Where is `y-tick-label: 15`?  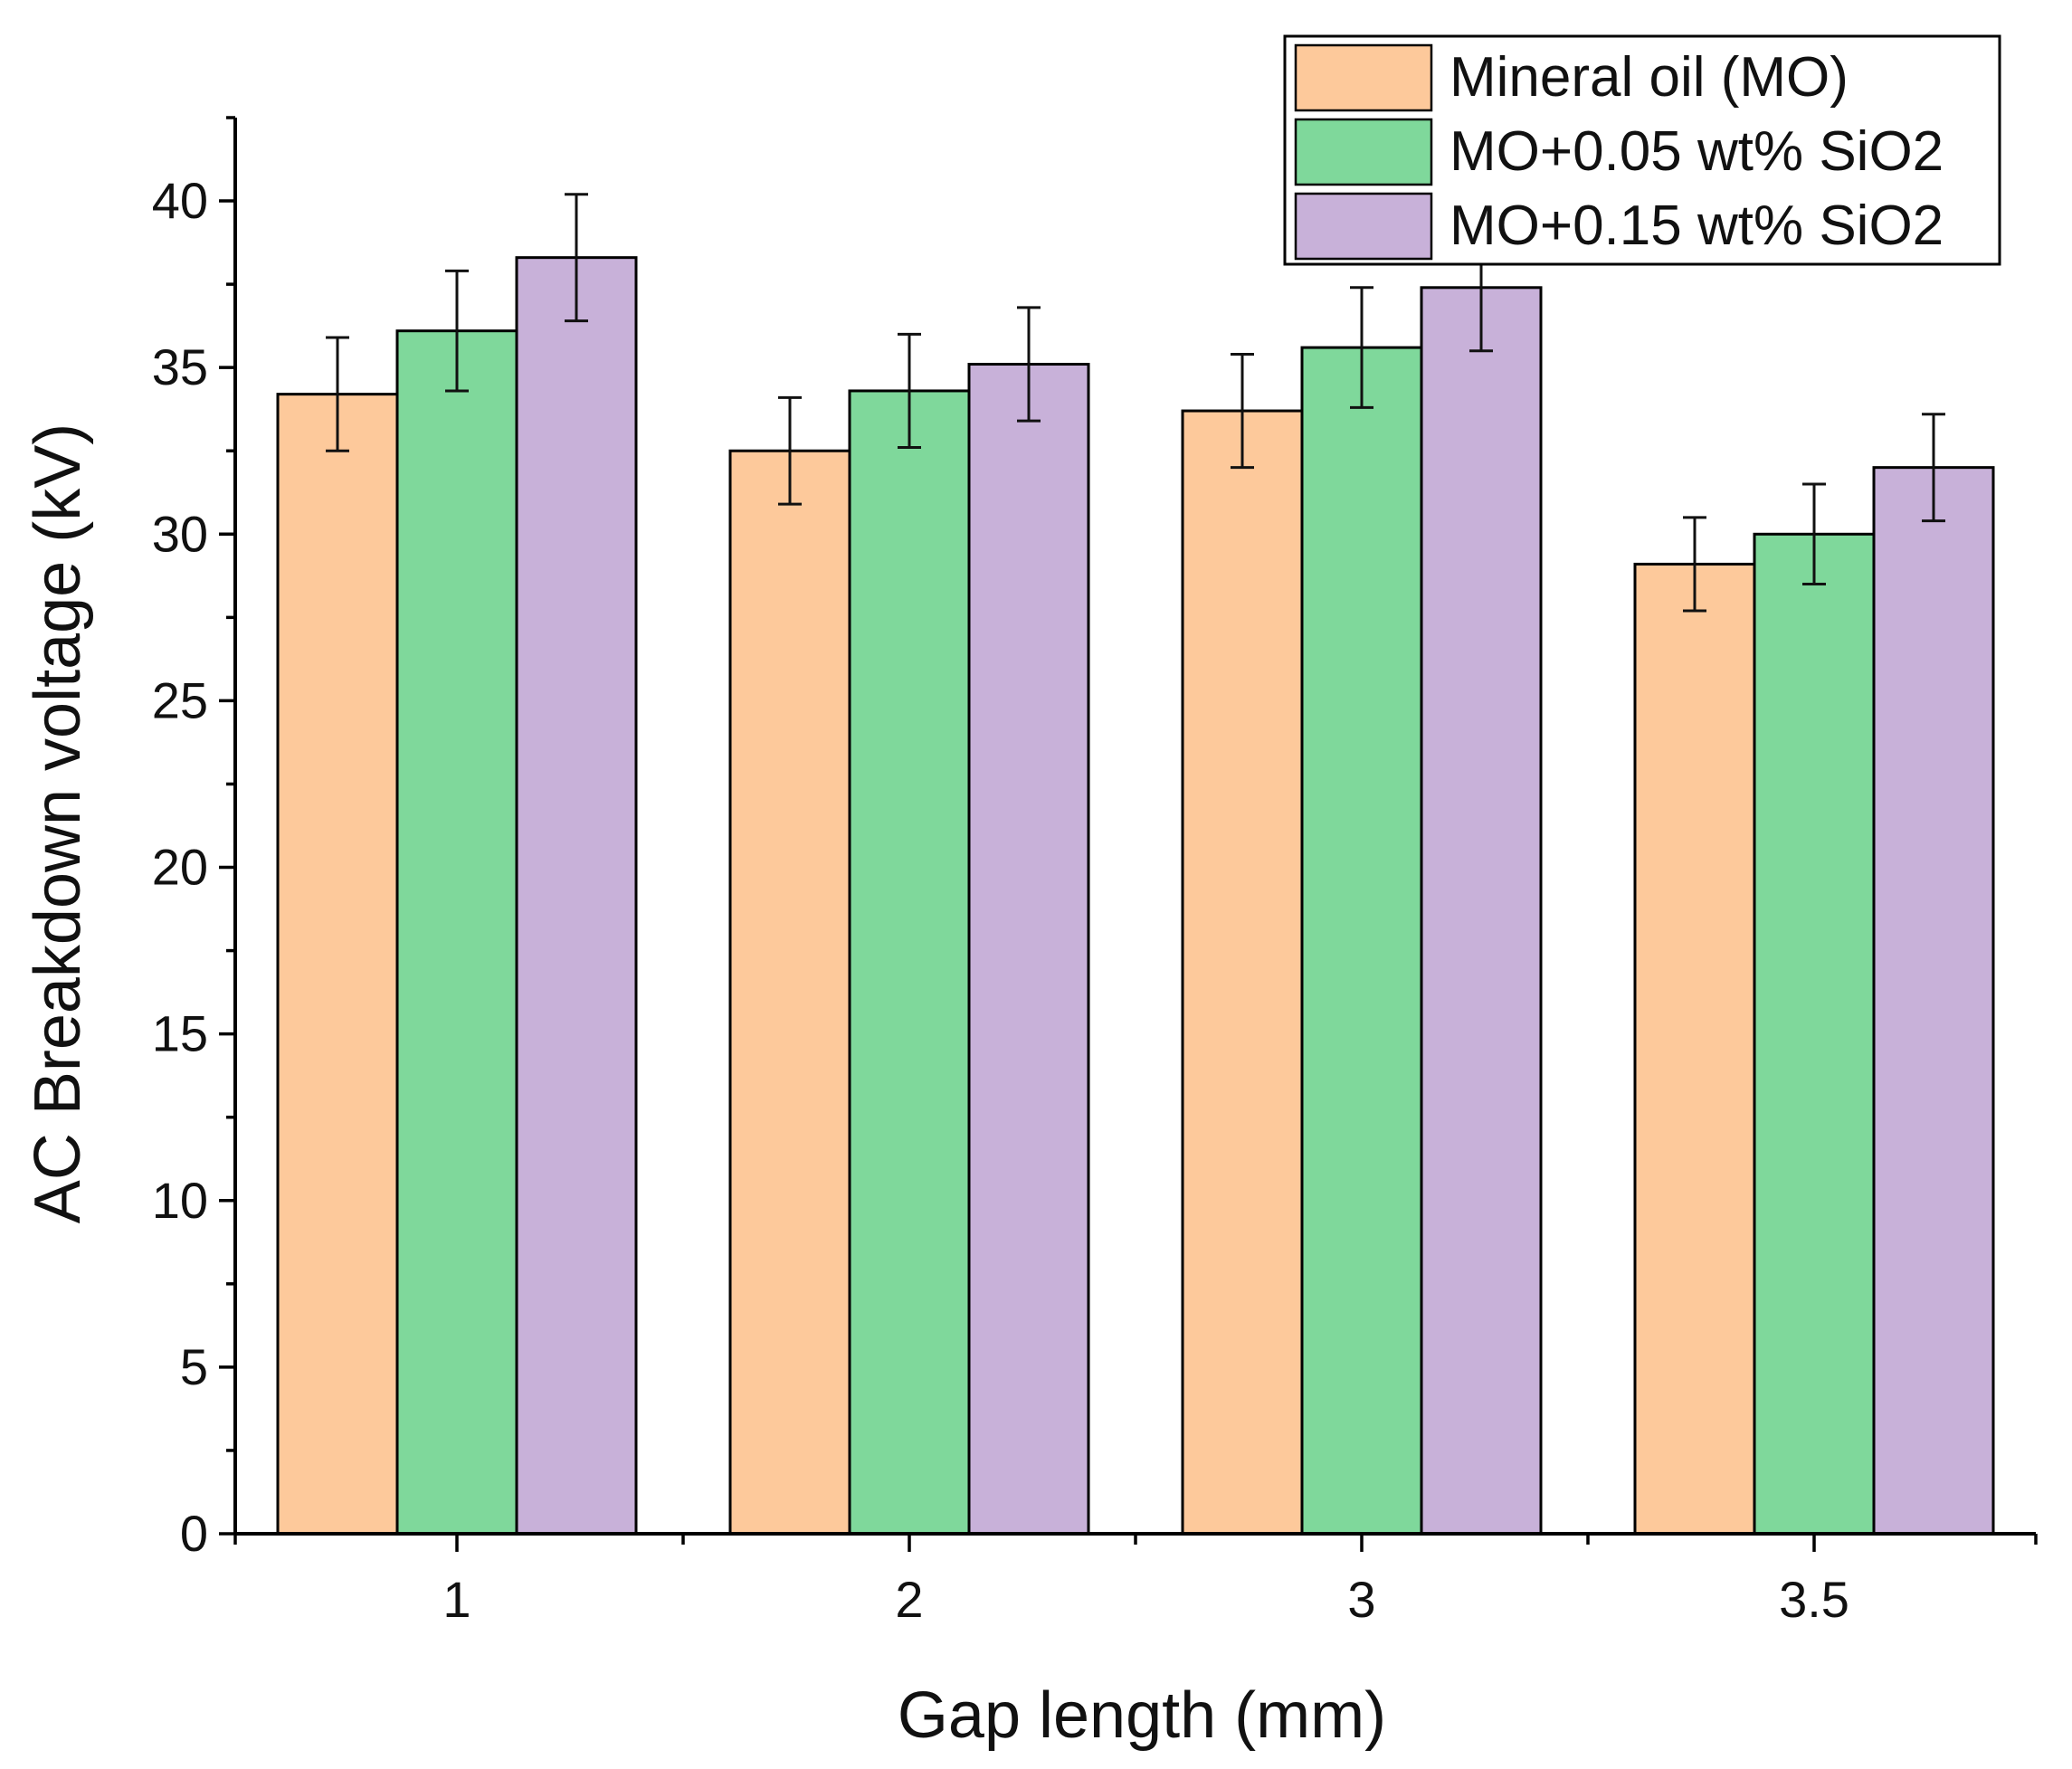
y-tick-label: 15 is located at coordinates (180, 1033).